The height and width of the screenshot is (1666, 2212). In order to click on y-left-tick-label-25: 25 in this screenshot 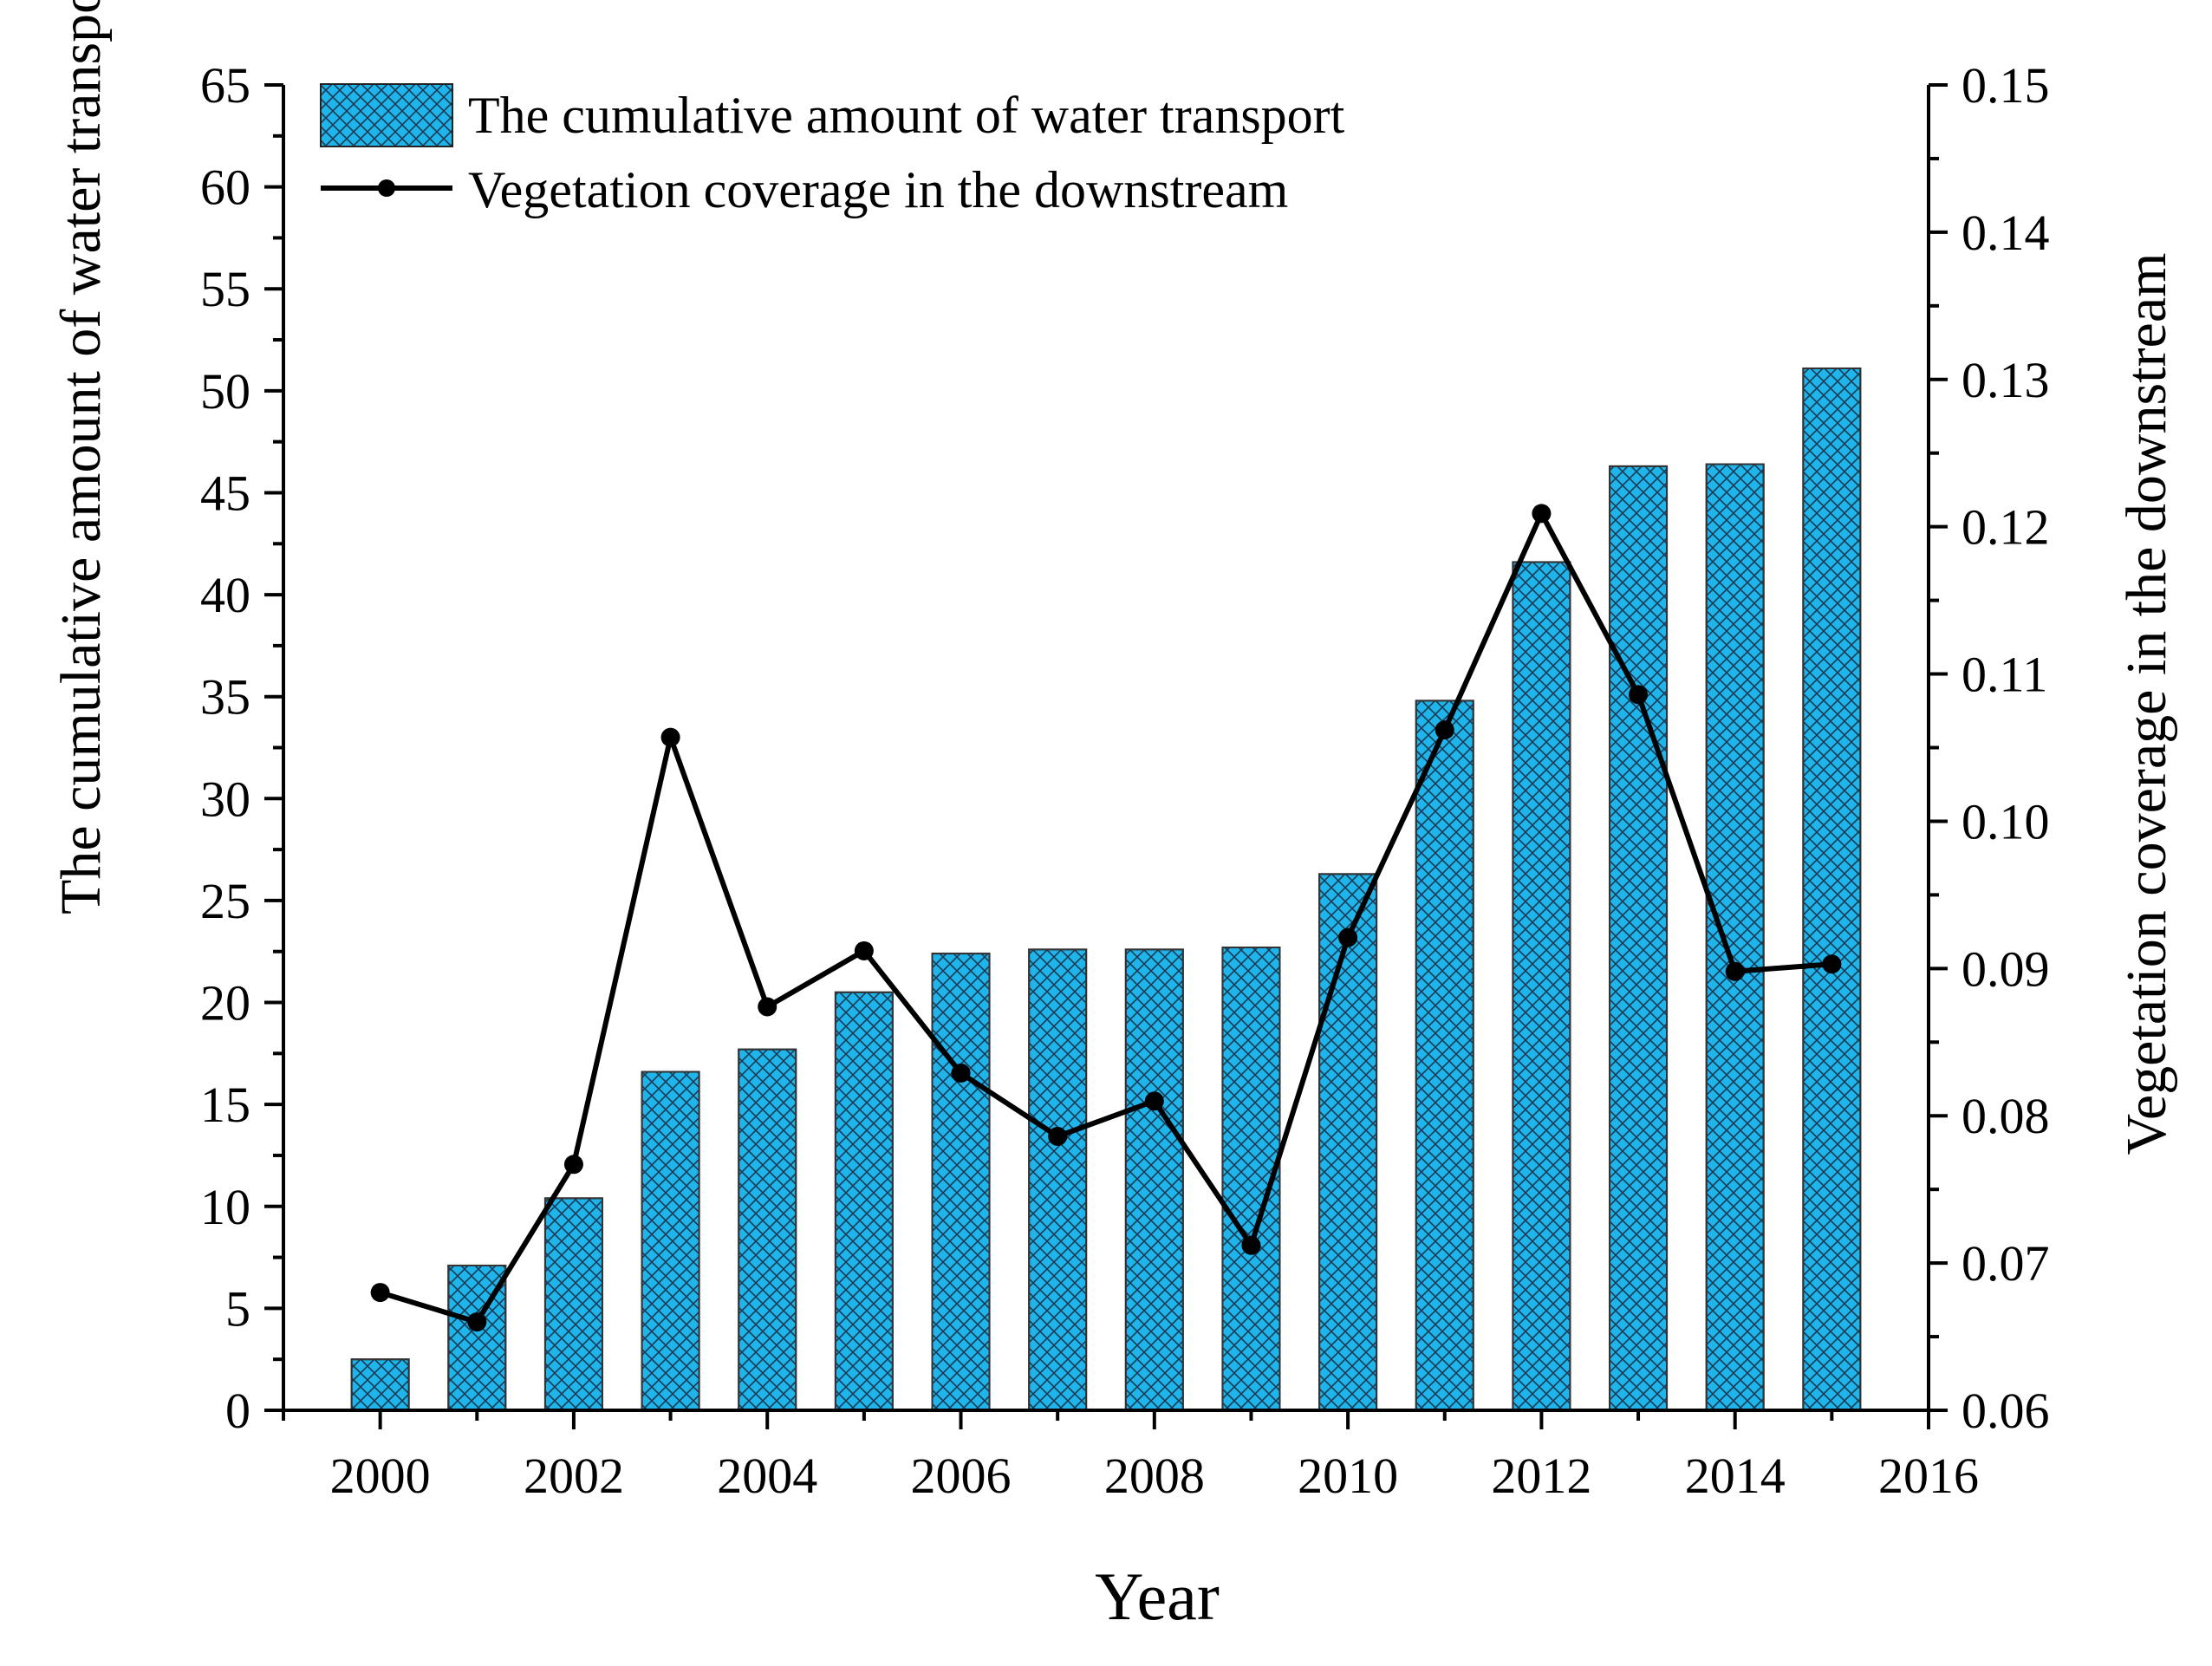, I will do `click(225, 901)`.